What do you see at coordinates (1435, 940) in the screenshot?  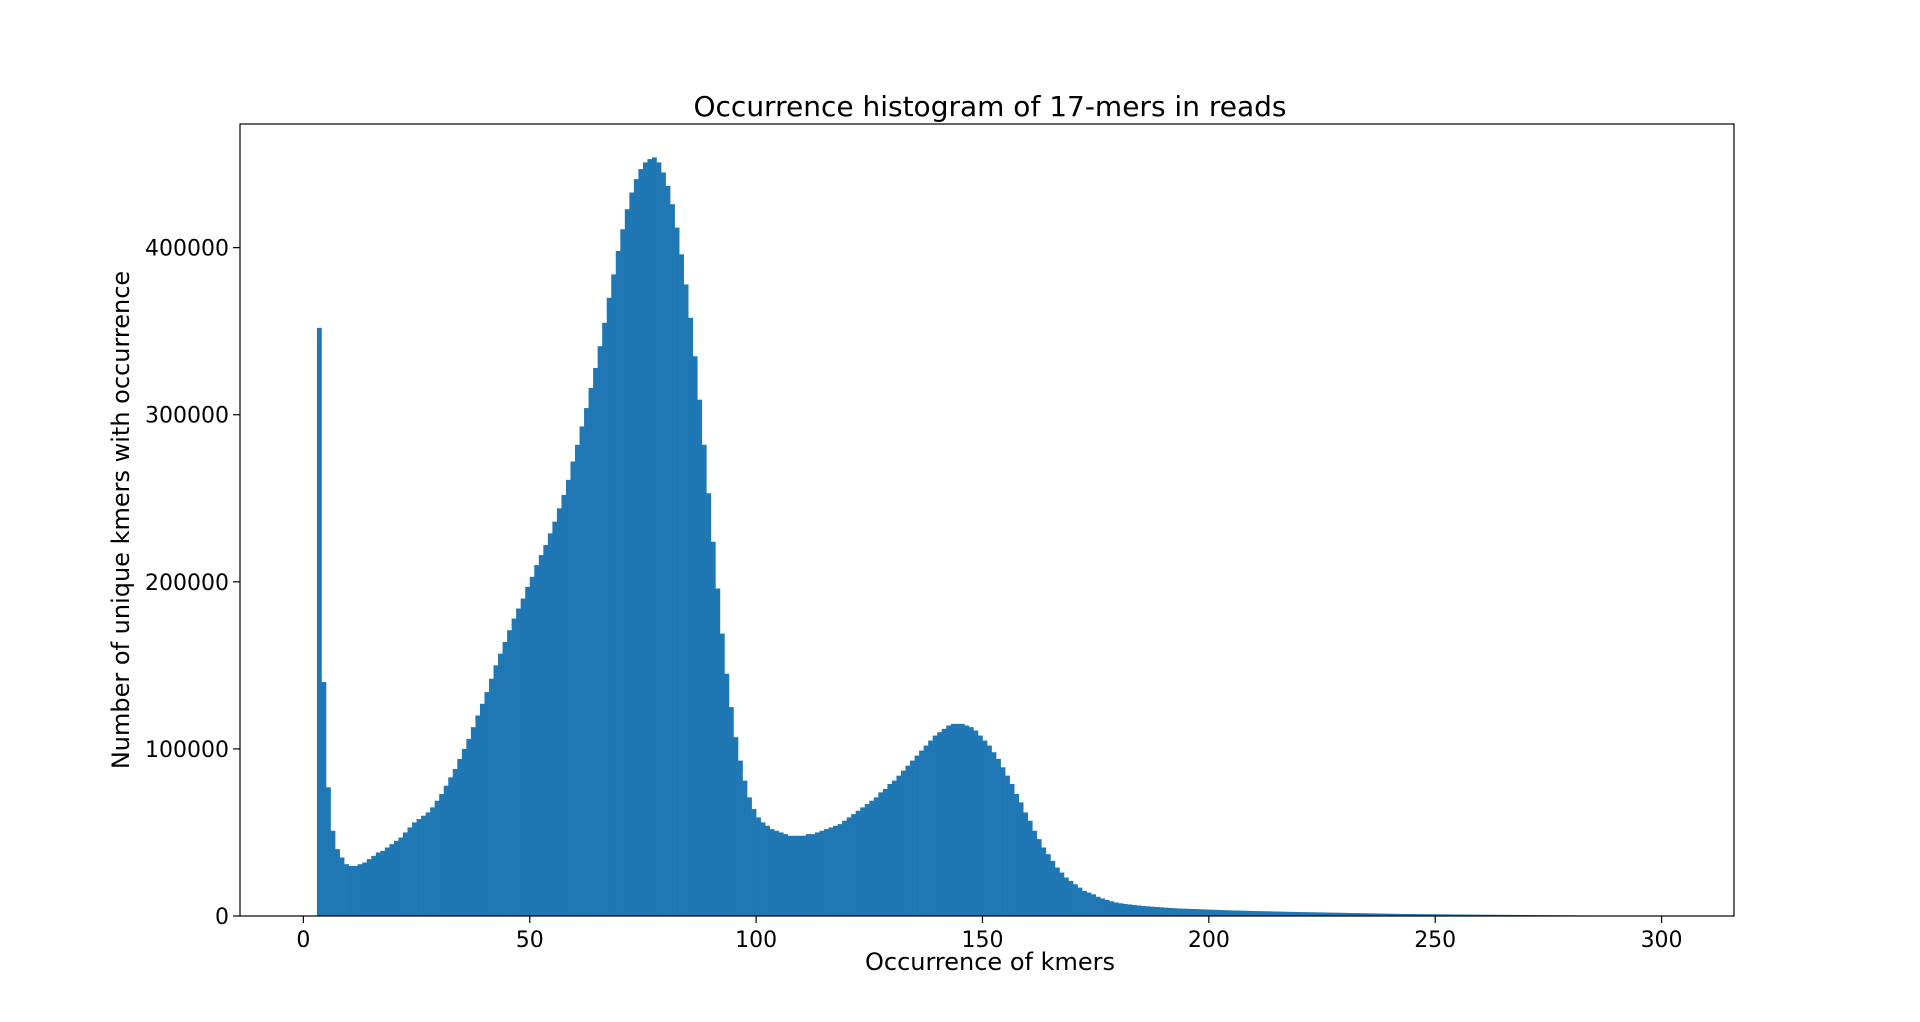 I see `x-tick-label: 250` at bounding box center [1435, 940].